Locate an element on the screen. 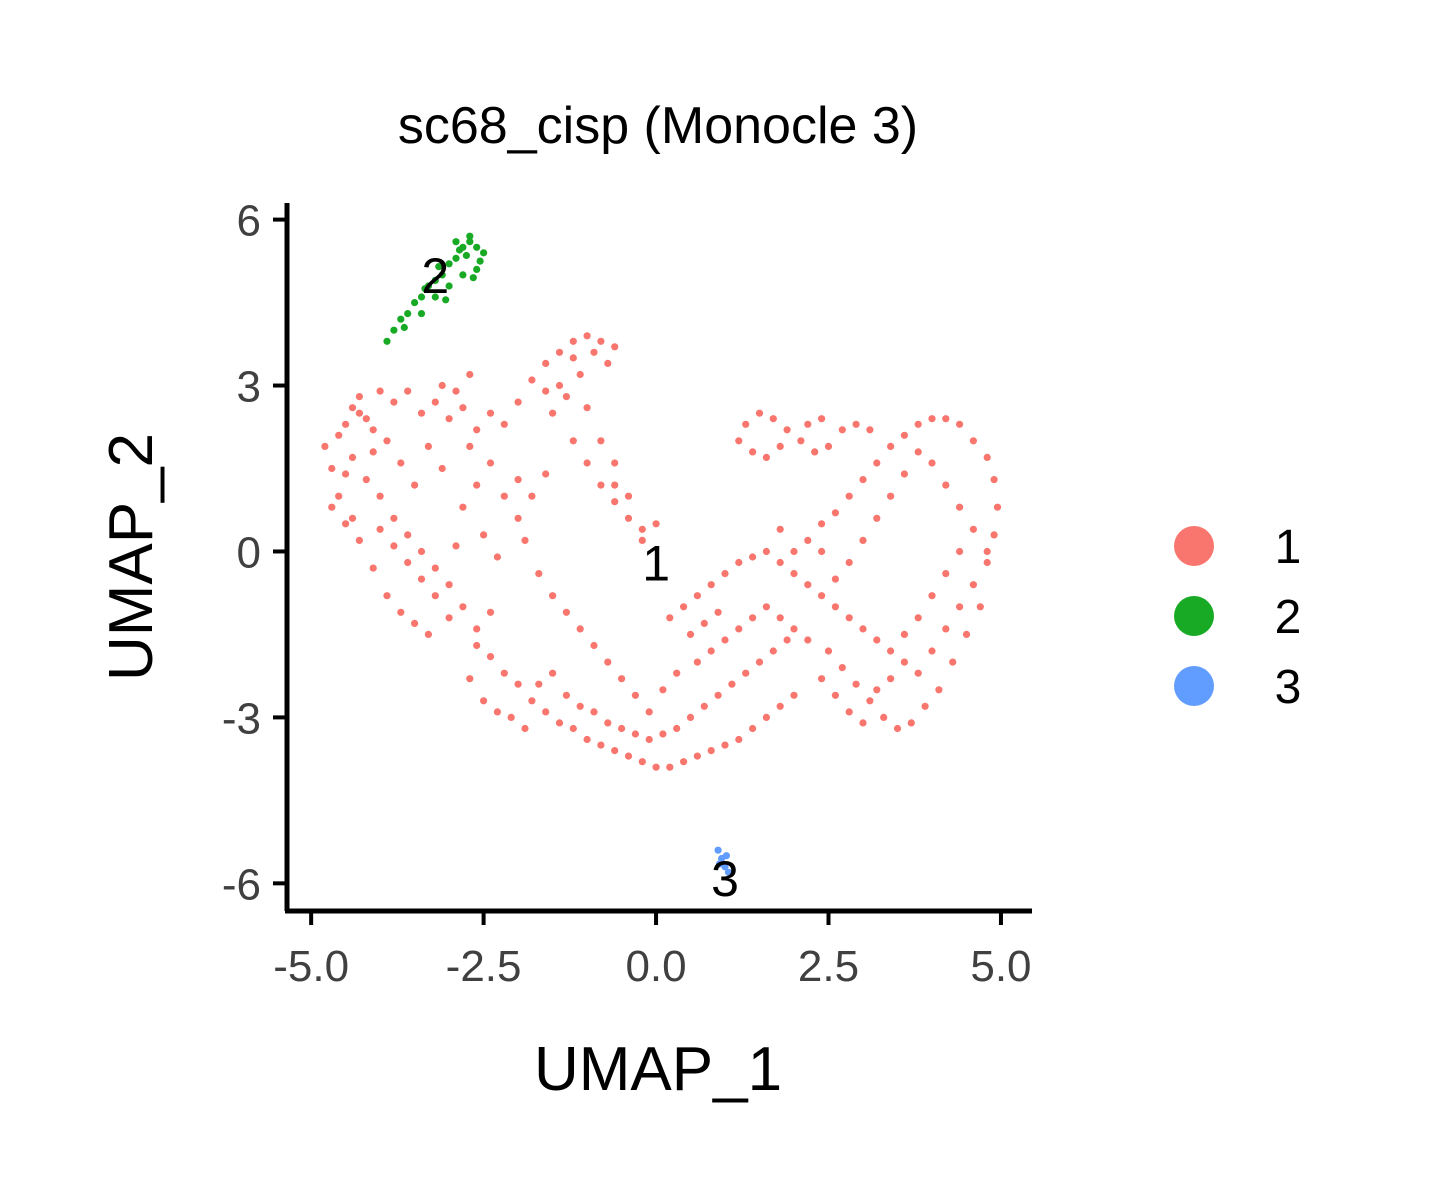 The image size is (1440, 1200). x-tick-label-3: 2.5 is located at coordinates (828, 966).